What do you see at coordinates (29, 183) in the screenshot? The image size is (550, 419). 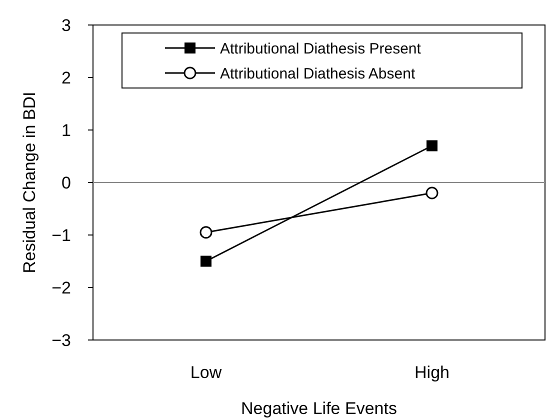 I see `y-axis-title: Residual Change in BDI` at bounding box center [29, 183].